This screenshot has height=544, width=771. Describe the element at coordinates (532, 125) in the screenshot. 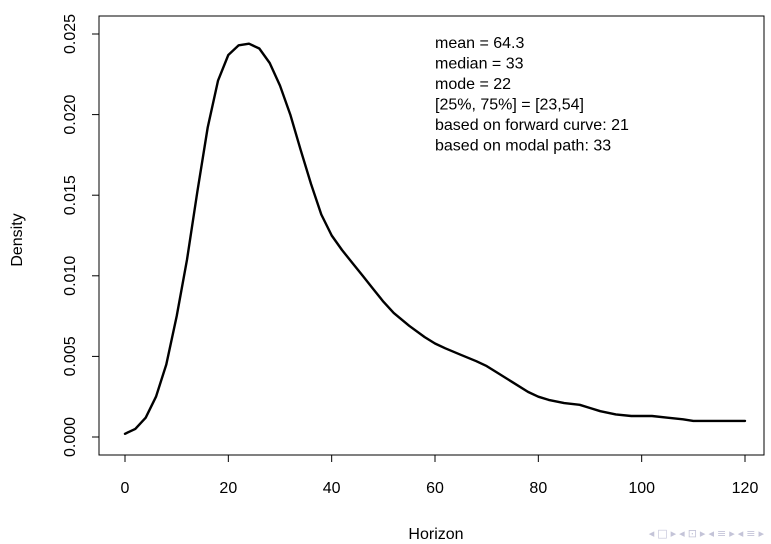

I see `summary-annotation: based on forward curve: 21` at that location.